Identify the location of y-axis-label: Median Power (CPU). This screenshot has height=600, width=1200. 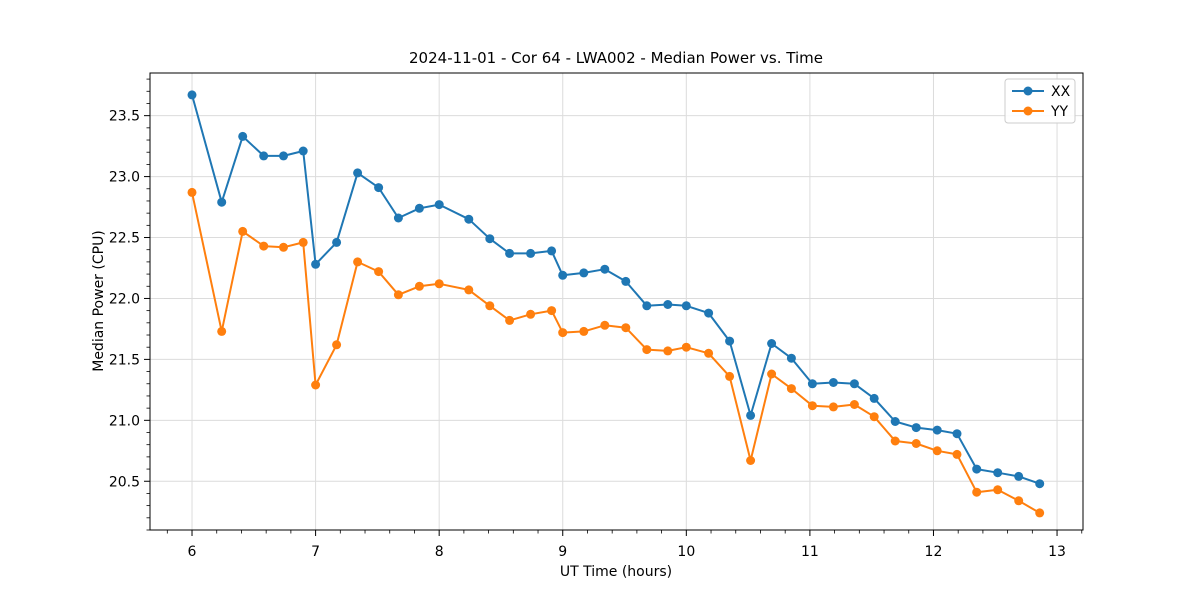
(99, 301).